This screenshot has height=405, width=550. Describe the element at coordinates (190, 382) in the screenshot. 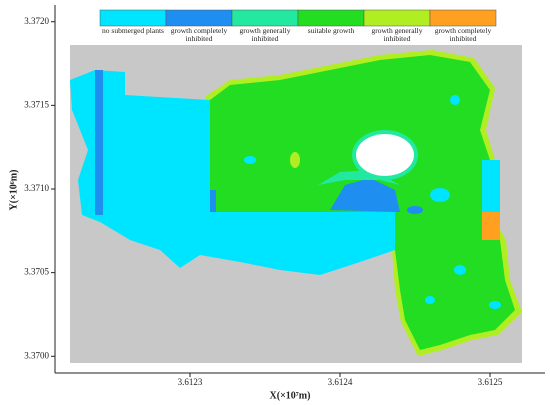

I see `x-tick-label: 3.6123` at that location.